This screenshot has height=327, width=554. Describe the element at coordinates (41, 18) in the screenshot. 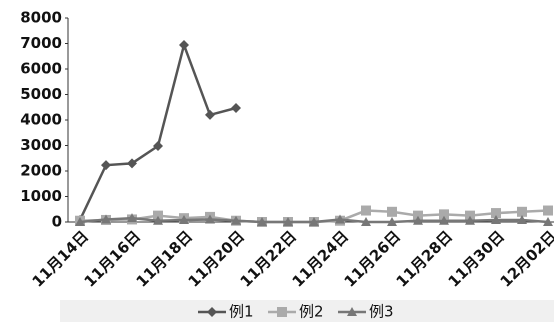

I see `y-tick-label: 8000` at that location.